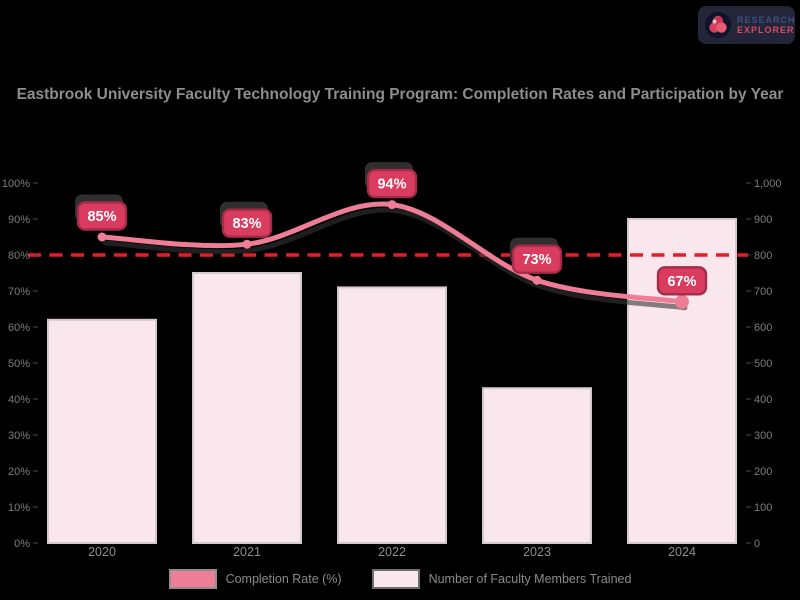  I want to click on left-axis-tick-label: 20%, so click(19, 472).